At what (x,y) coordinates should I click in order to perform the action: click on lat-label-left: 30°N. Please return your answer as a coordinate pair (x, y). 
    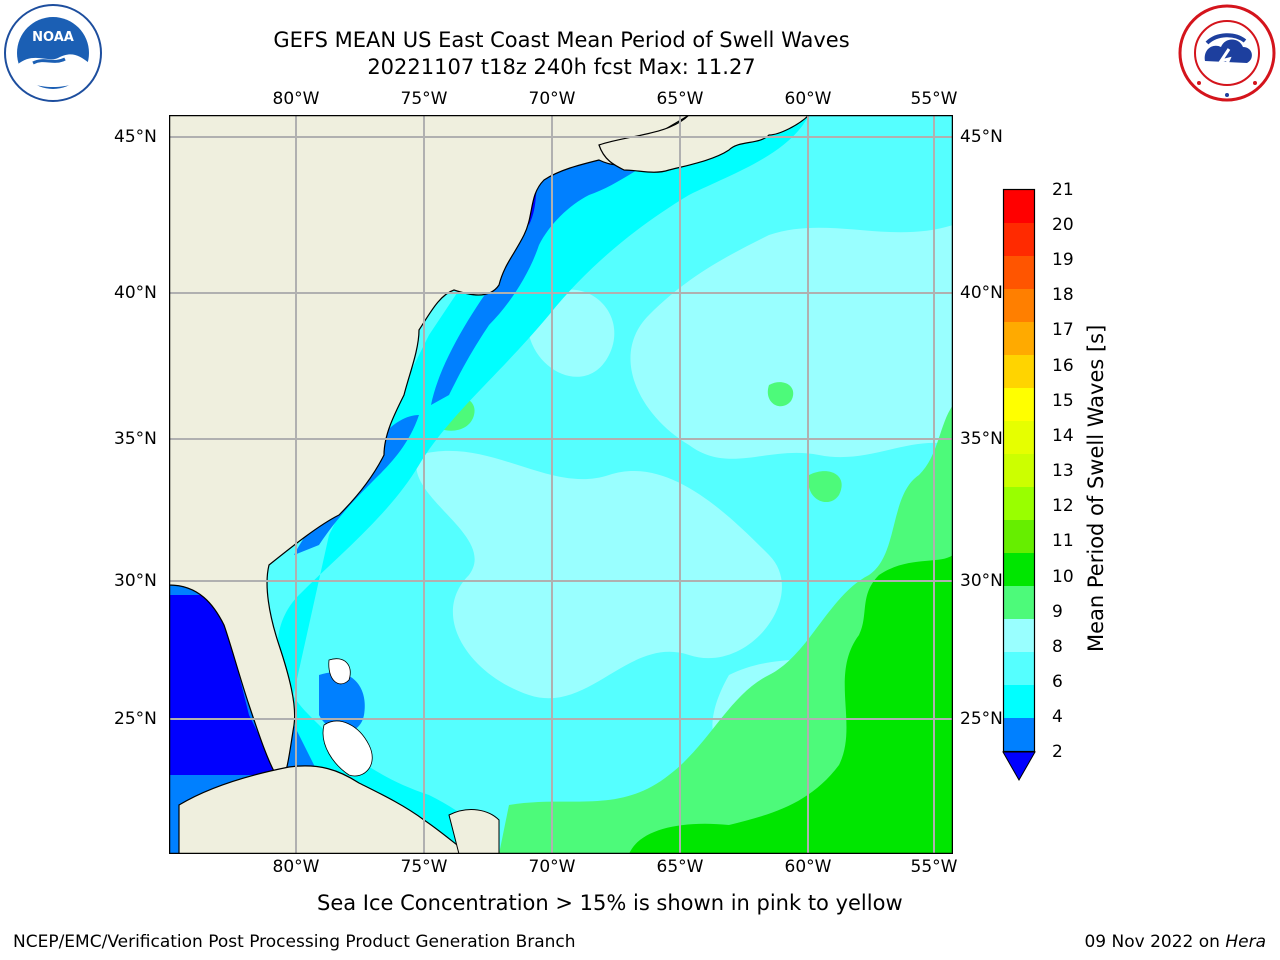
    Looking at the image, I should click on (135, 581).